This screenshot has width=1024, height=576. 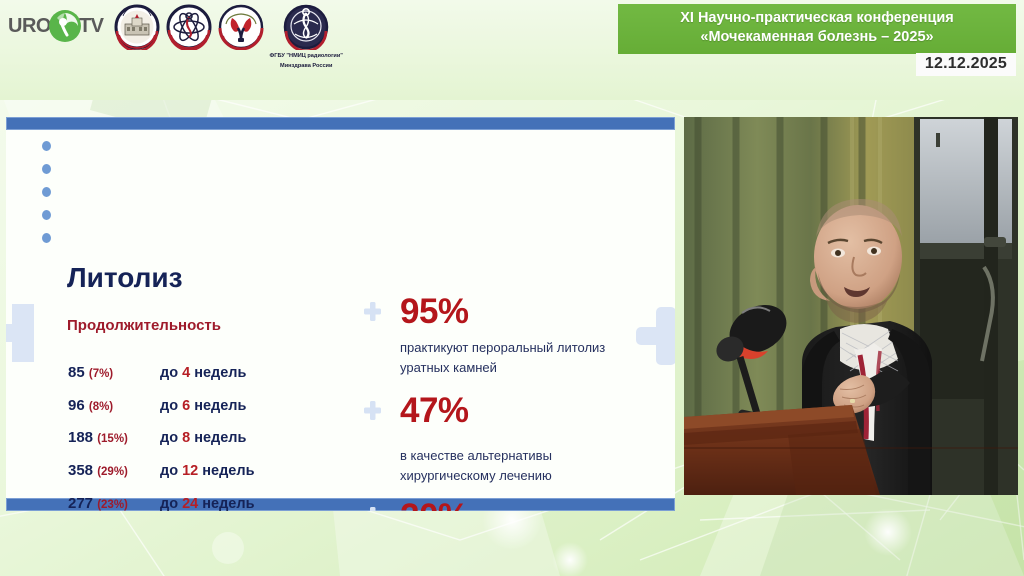 What do you see at coordinates (241, 27) in the screenshot?
I see `kidney-urology-emblem-icon` at bounding box center [241, 27].